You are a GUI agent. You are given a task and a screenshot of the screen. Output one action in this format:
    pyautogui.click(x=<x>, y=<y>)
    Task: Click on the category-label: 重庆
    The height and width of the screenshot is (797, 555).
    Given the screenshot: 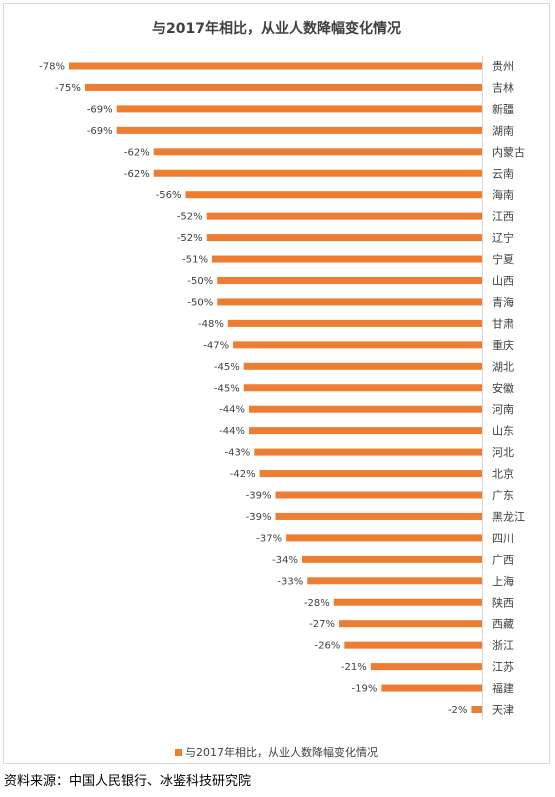 What is the action you would take?
    pyautogui.click(x=503, y=345)
    